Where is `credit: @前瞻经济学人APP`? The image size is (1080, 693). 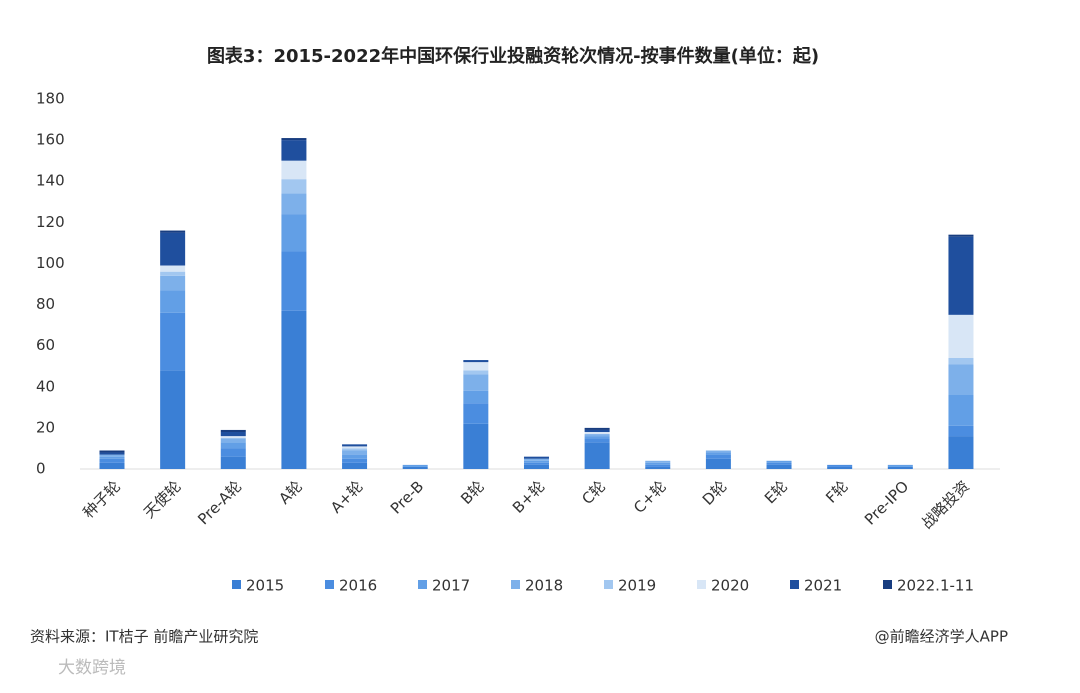 credit: @前瞻经济学人APP is located at coordinates (941, 637).